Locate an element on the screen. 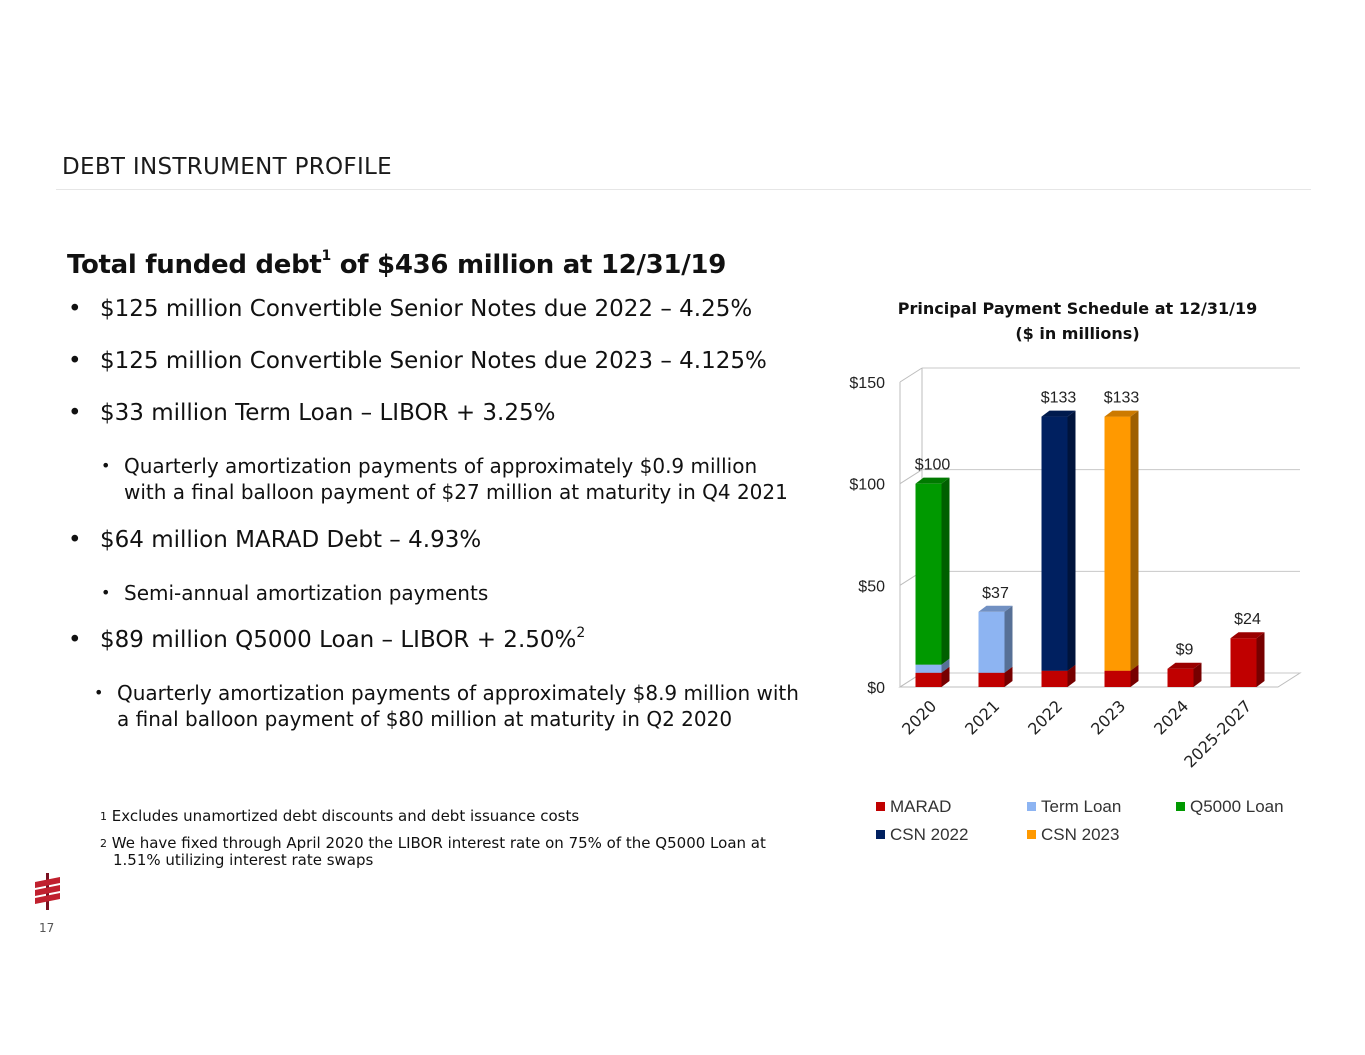 This screenshot has height=1055, width=1365. footnote-number: 2 is located at coordinates (103, 843).